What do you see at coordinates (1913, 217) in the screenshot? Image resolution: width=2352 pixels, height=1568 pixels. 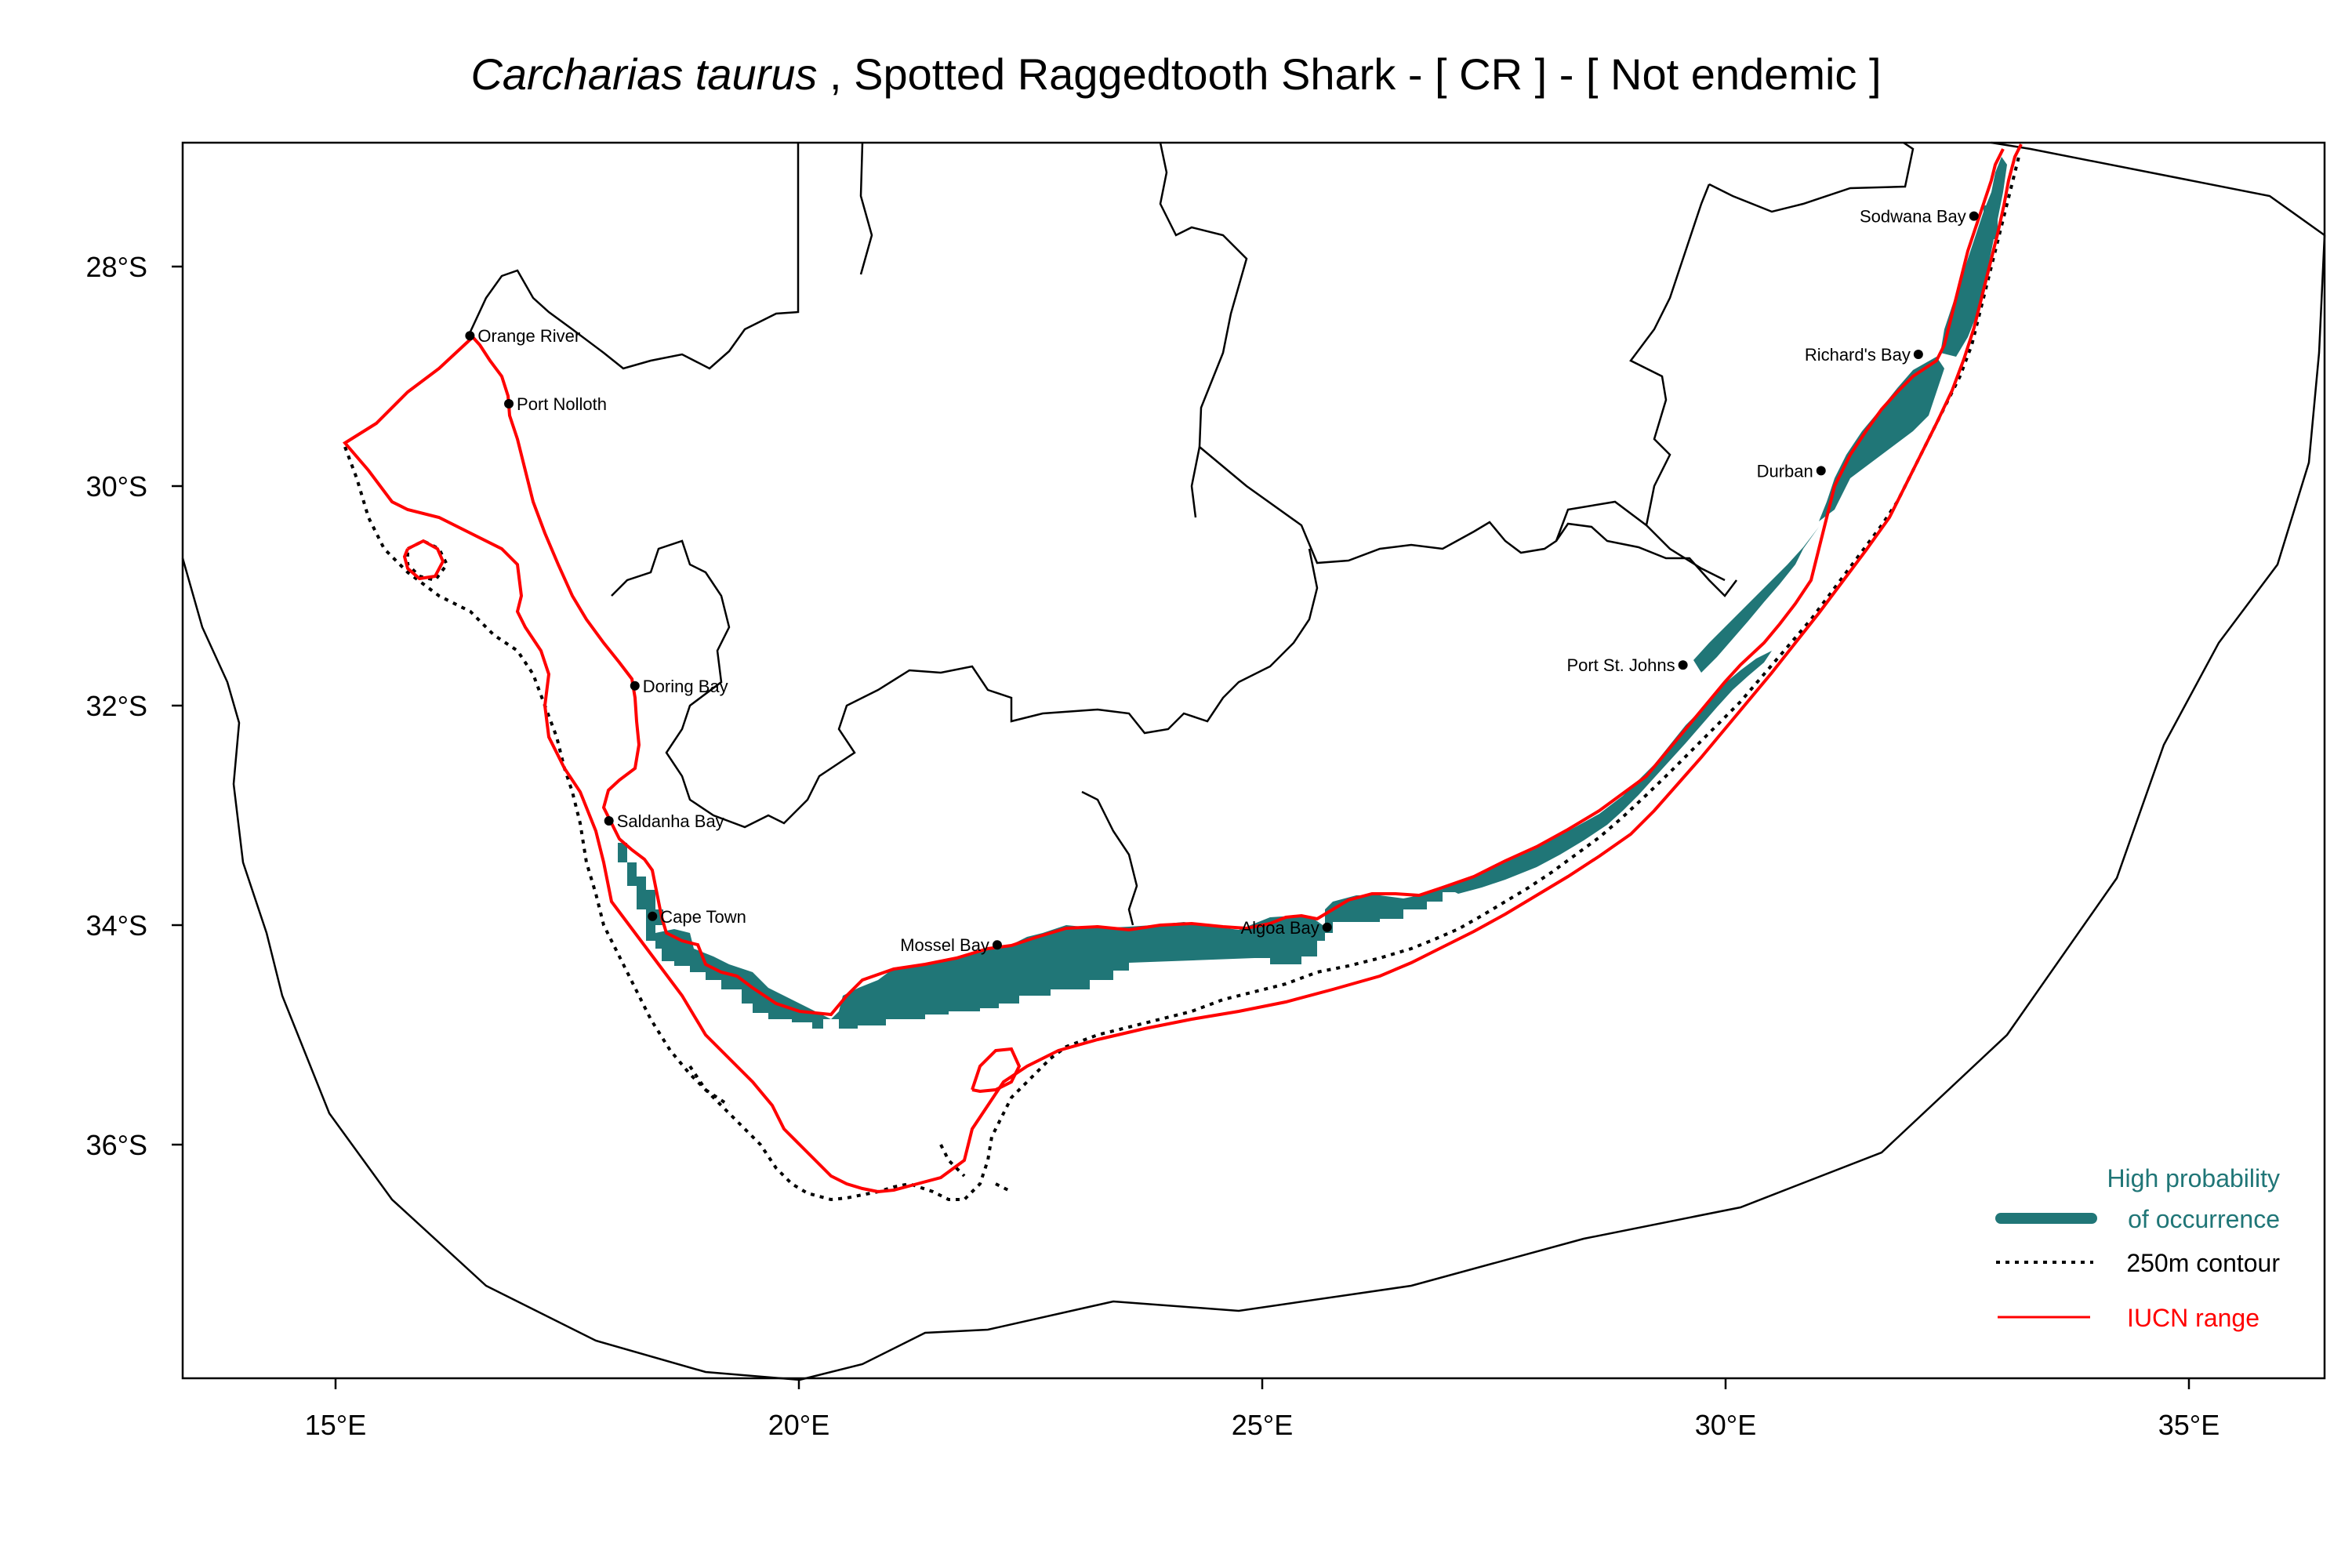 I see `place-label: Sodwana Bay` at bounding box center [1913, 217].